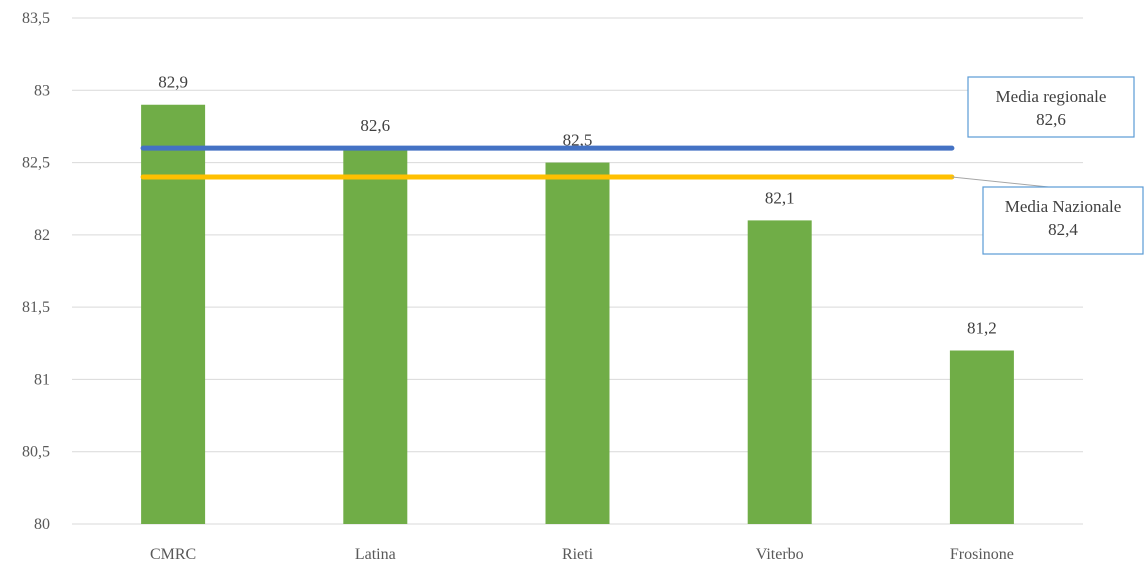  What do you see at coordinates (42, 235) in the screenshot?
I see `y-tick-label: 82` at bounding box center [42, 235].